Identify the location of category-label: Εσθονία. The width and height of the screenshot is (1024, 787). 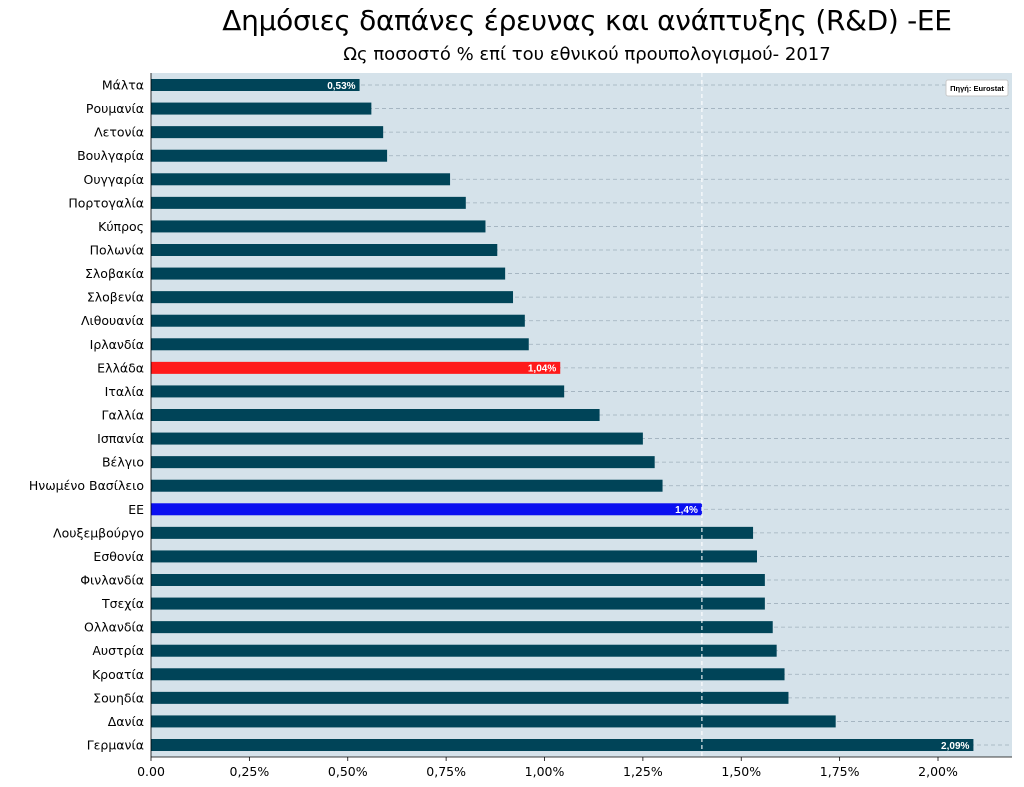
(118, 556).